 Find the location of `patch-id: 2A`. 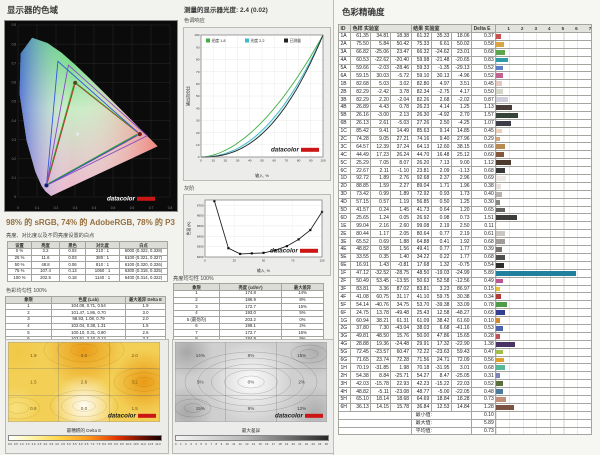

patch-id: 2A is located at coordinates (344, 44).